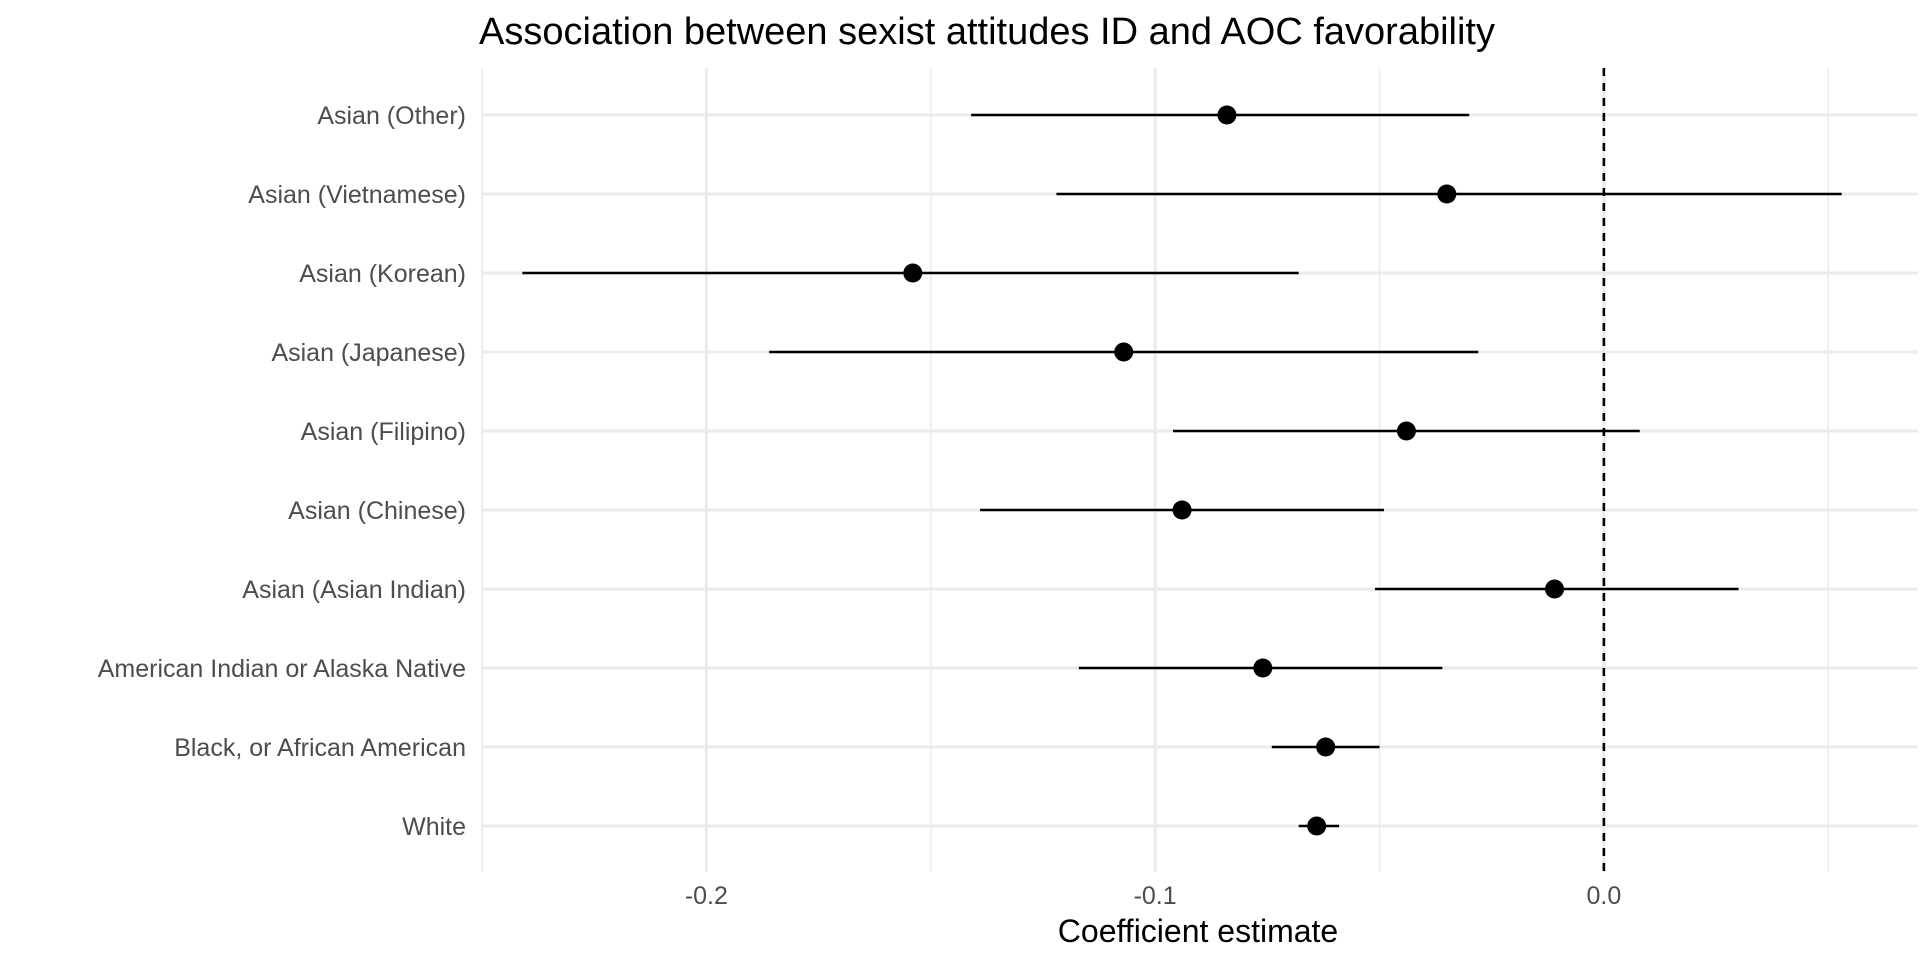 This screenshot has height=960, width=1920. What do you see at coordinates (320, 748) in the screenshot?
I see `y-tick-label: Black, or African American` at bounding box center [320, 748].